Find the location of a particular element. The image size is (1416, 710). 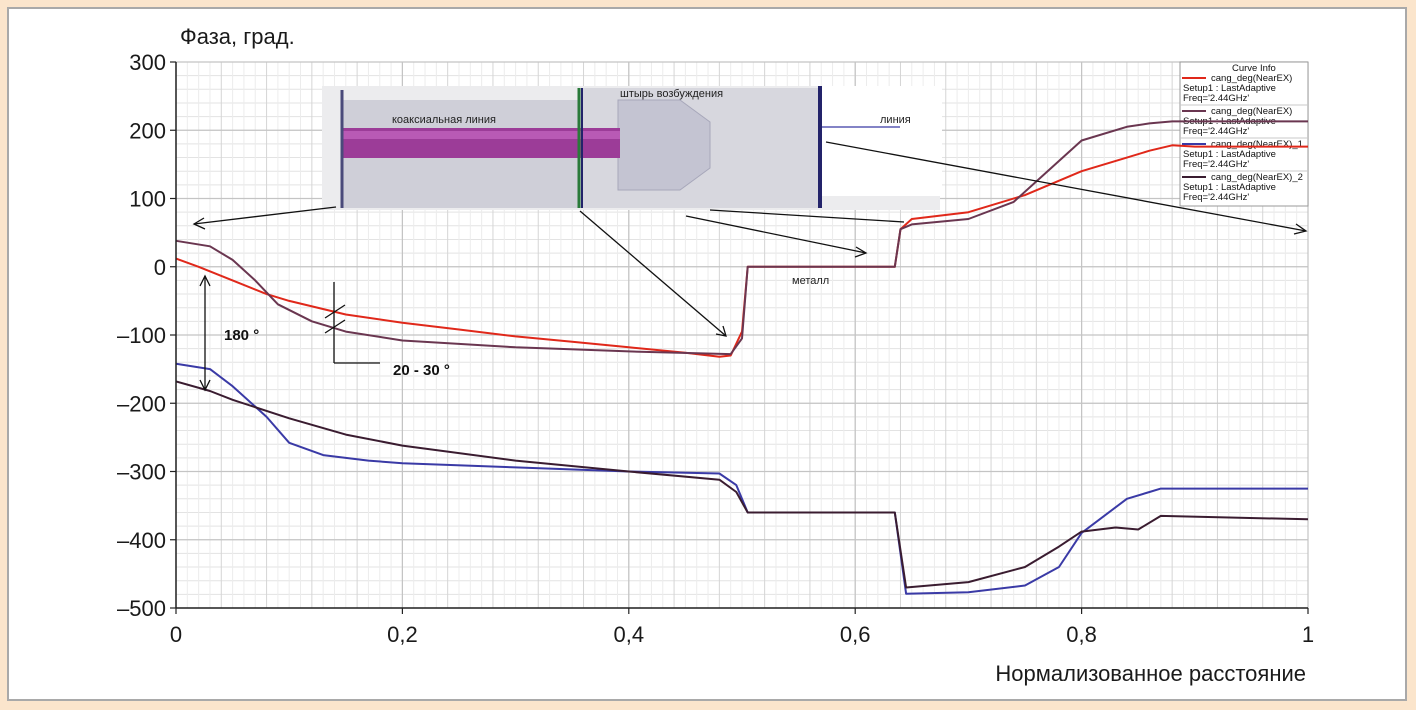

y-tick-label: –400 is located at coordinates (141, 540).